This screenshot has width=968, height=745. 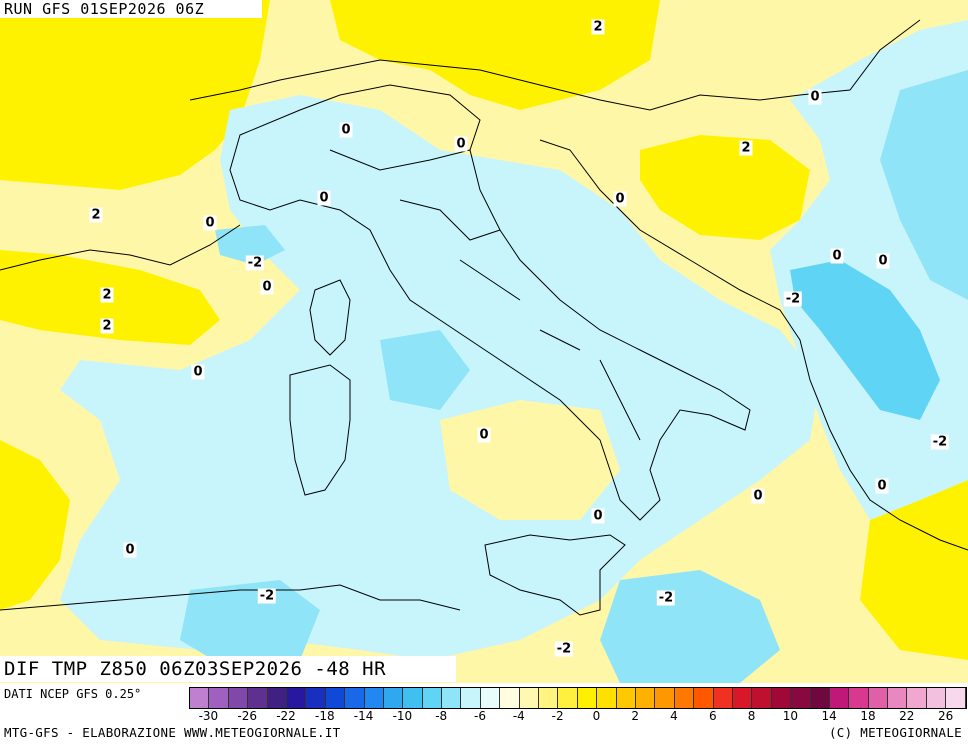 I want to click on color-scale-tick-label: 14, so click(x=829, y=716).